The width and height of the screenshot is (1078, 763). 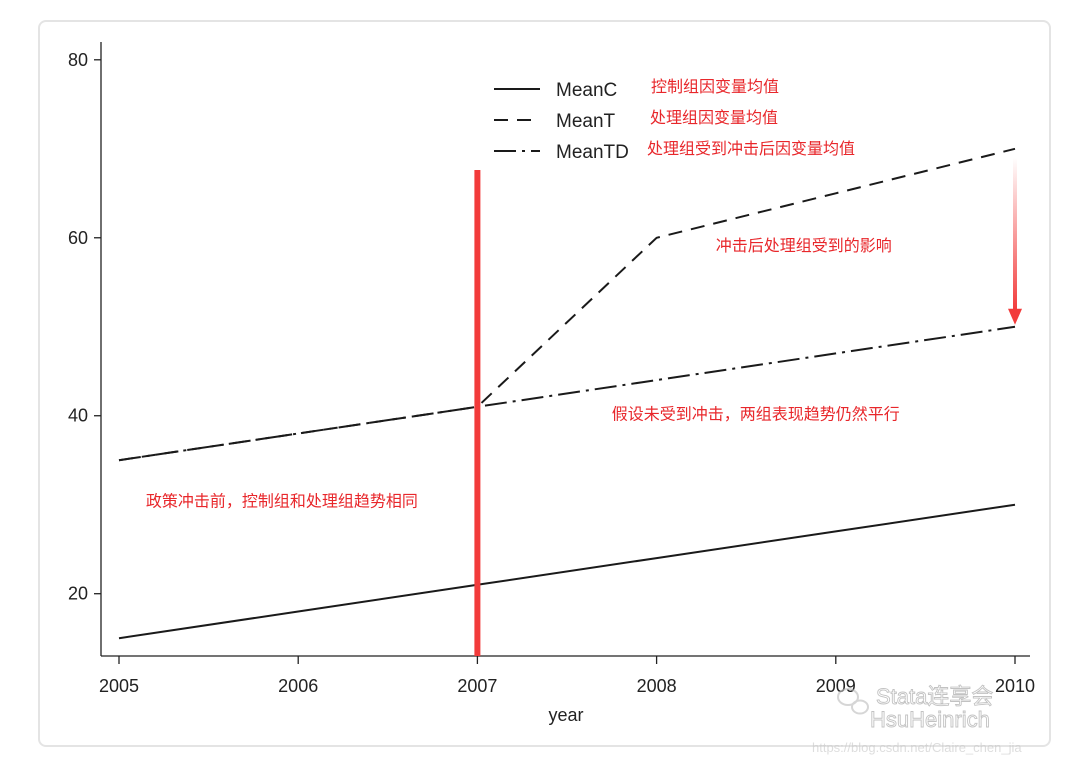 I want to click on legend-note: 处理组因变量均值, so click(x=714, y=118).